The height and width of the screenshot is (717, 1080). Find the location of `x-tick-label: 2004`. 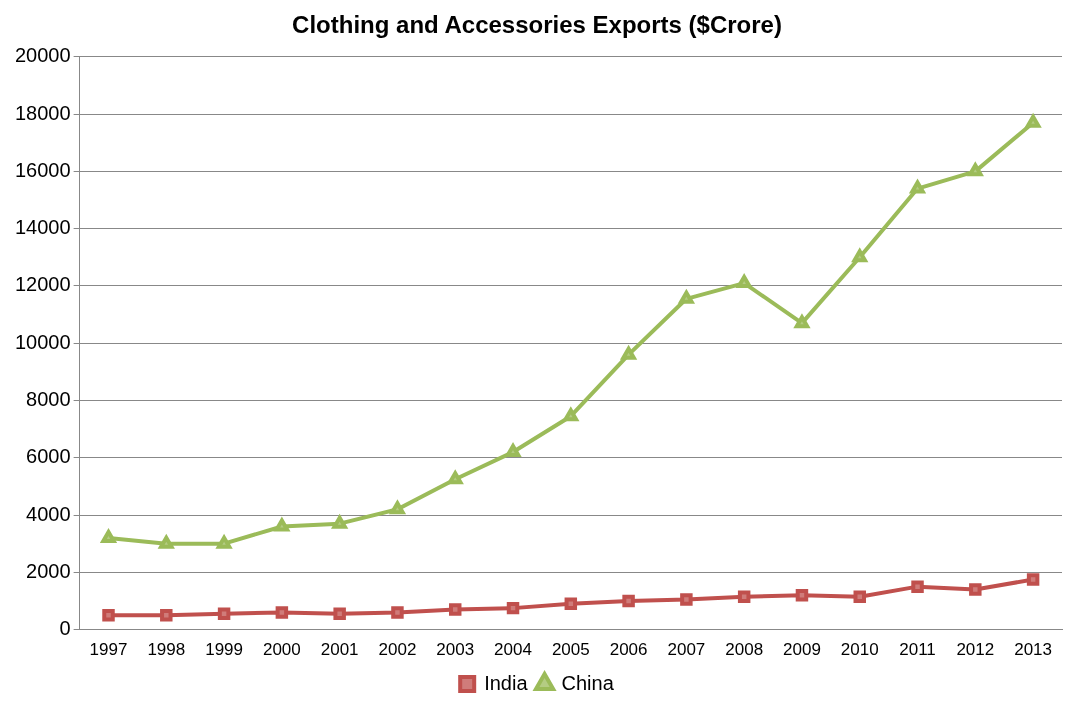

x-tick-label: 2004 is located at coordinates (513, 650).